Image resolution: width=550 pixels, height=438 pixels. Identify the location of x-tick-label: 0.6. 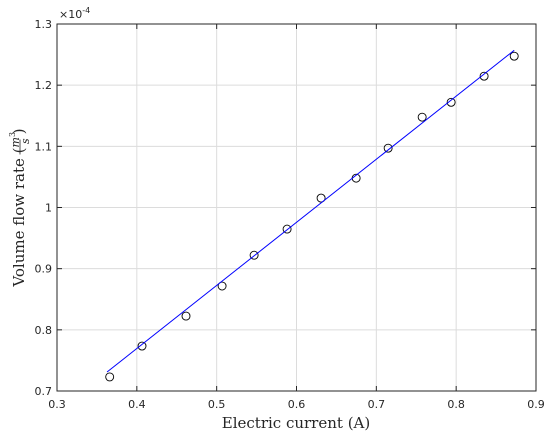
(297, 404).